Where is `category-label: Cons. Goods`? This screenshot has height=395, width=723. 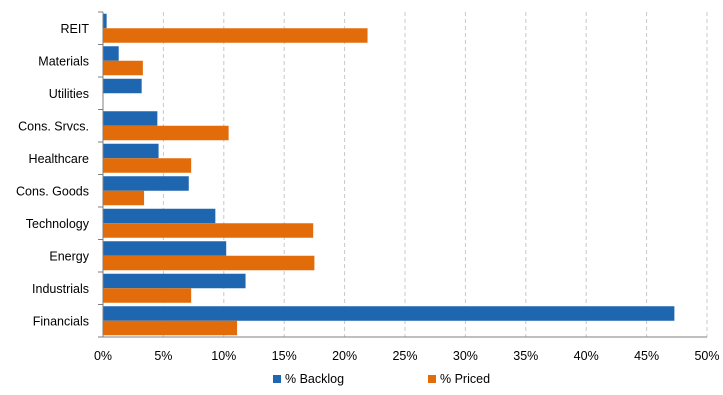
category-label: Cons. Goods is located at coordinates (52, 191).